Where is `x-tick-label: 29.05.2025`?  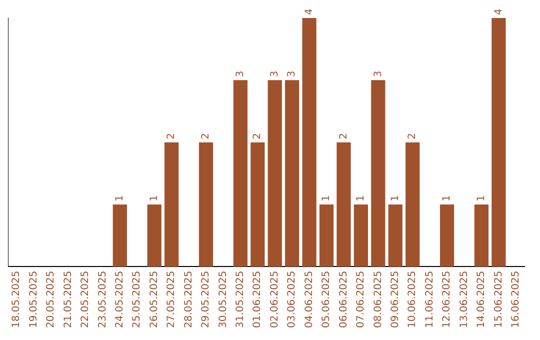
x-tick-label: 29.05.2025 is located at coordinates (206, 299).